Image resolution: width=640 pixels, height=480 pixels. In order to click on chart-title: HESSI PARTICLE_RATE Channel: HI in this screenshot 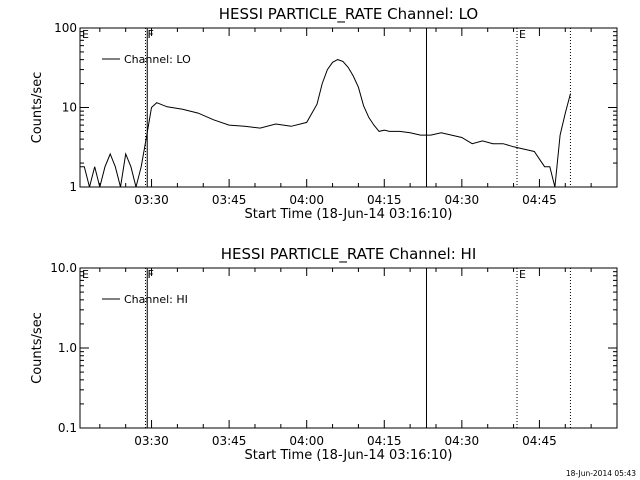, I will do `click(349, 254)`.